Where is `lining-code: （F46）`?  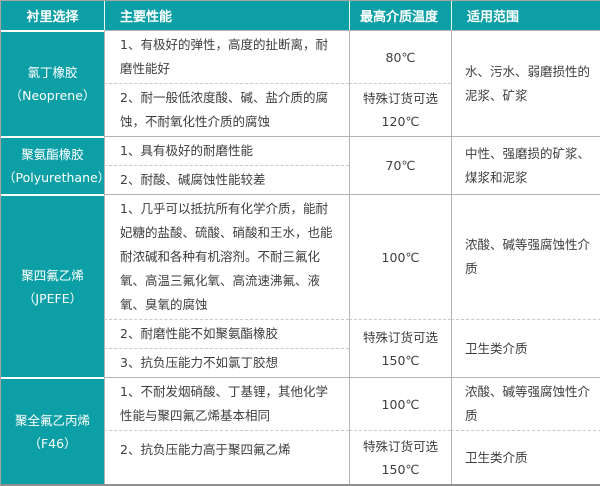
lining-code: （F46） is located at coordinates (52, 443).